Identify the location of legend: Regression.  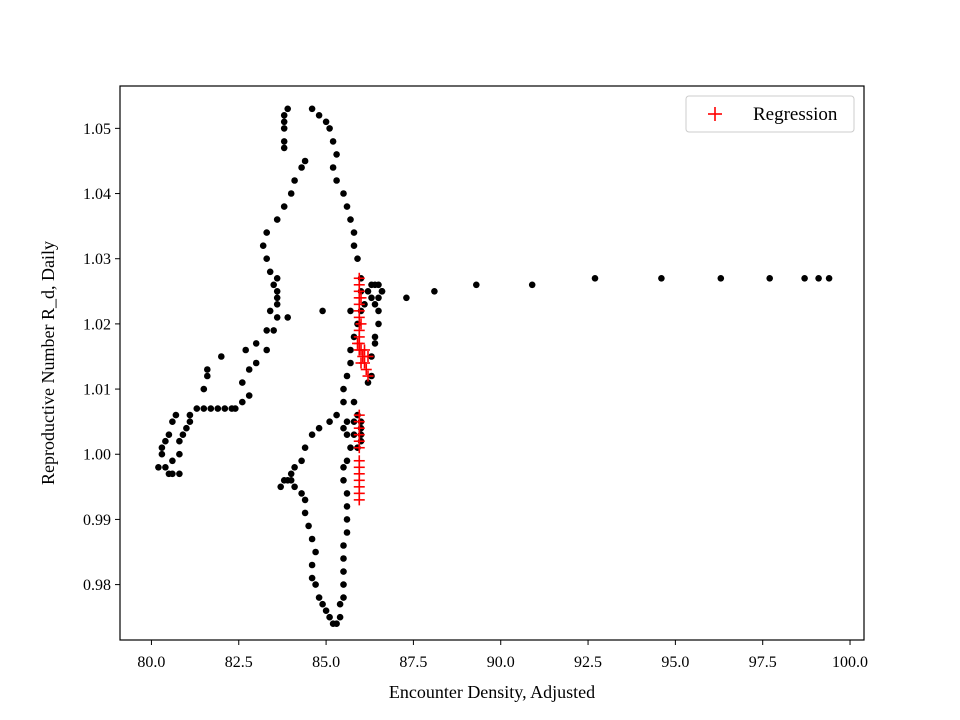
(770, 114).